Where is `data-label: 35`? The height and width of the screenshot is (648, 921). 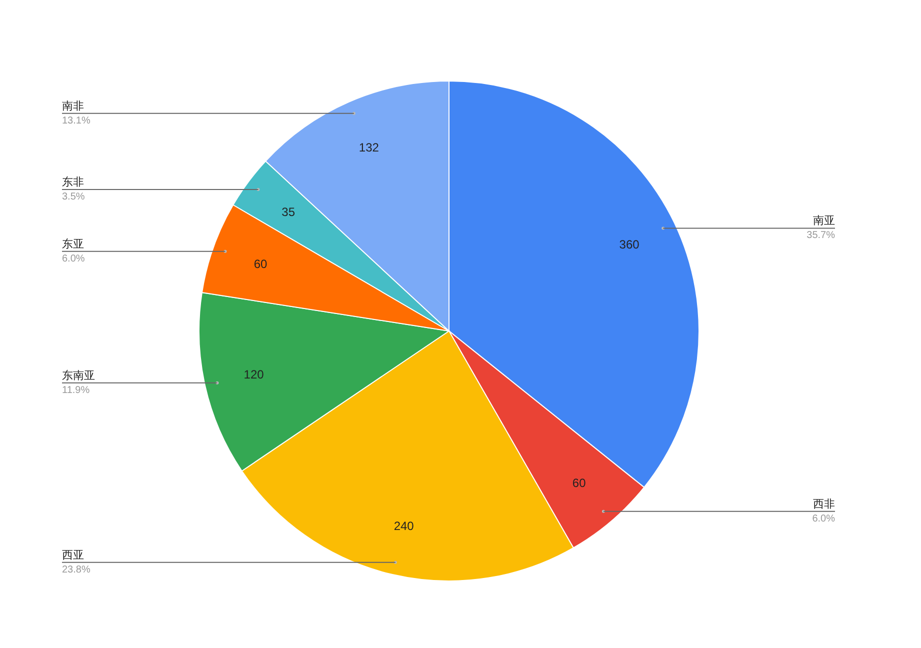
data-label: 35 is located at coordinates (289, 211).